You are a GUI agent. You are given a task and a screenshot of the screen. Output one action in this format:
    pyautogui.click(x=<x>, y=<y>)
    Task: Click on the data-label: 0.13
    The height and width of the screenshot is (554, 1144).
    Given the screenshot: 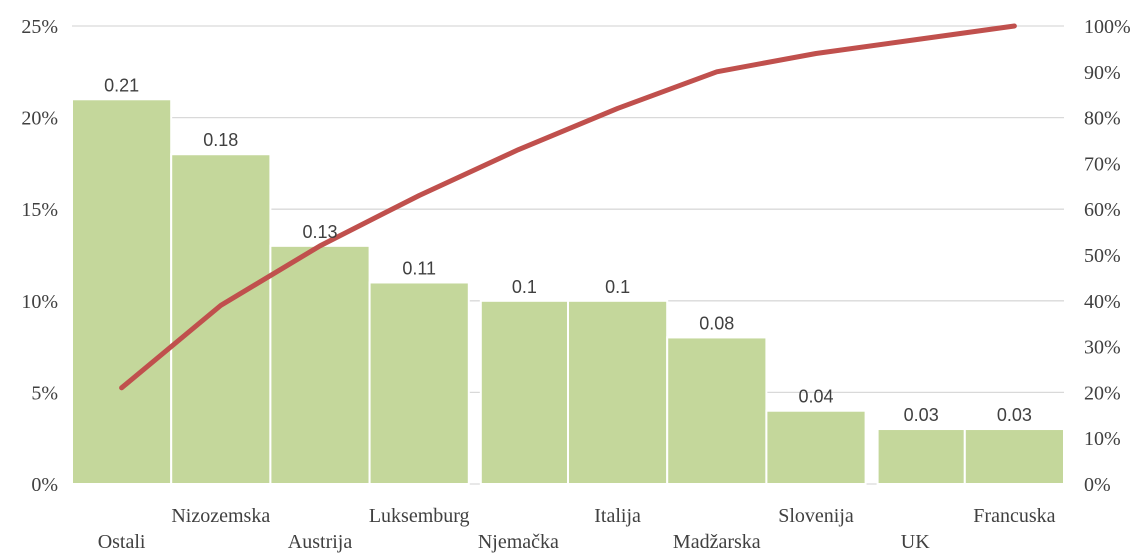 What is the action you would take?
    pyautogui.click(x=319, y=232)
    